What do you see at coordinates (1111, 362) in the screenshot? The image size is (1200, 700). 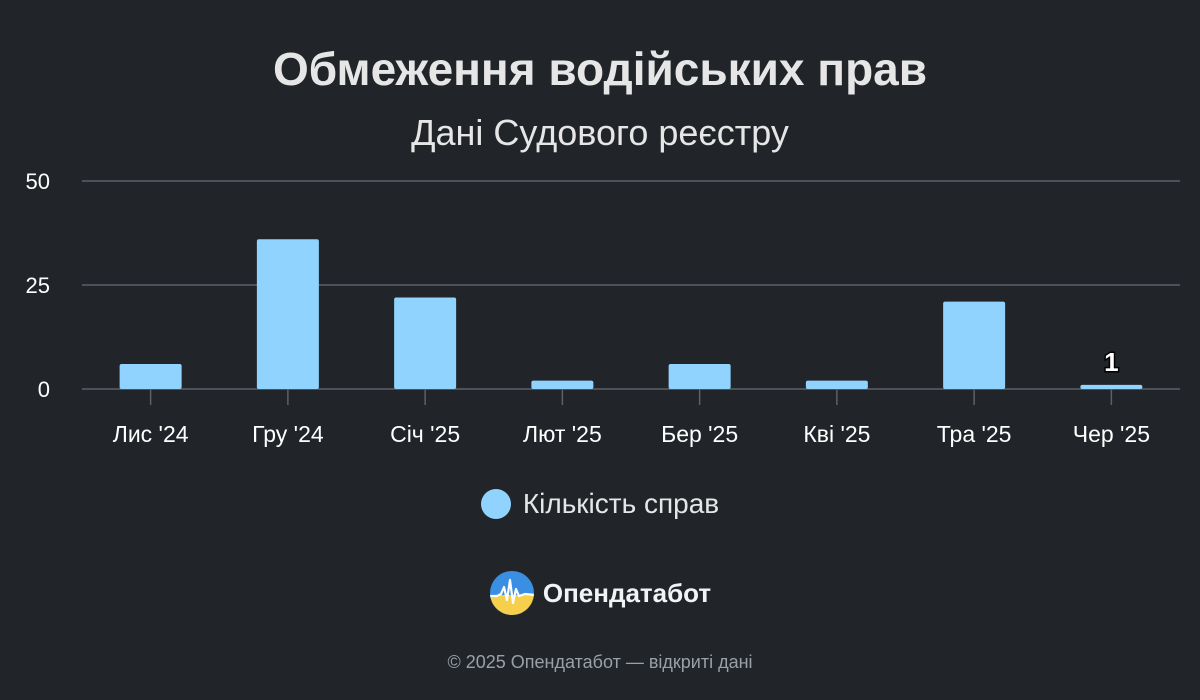 I see `data-label: 1` at bounding box center [1111, 362].